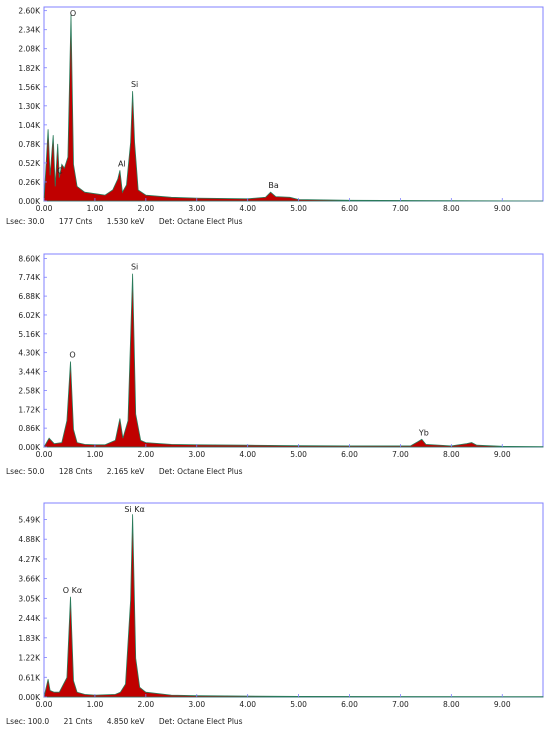 The height and width of the screenshot is (730, 550). What do you see at coordinates (78, 721) in the screenshot?
I see `counts: 21 Cnts` at bounding box center [78, 721].